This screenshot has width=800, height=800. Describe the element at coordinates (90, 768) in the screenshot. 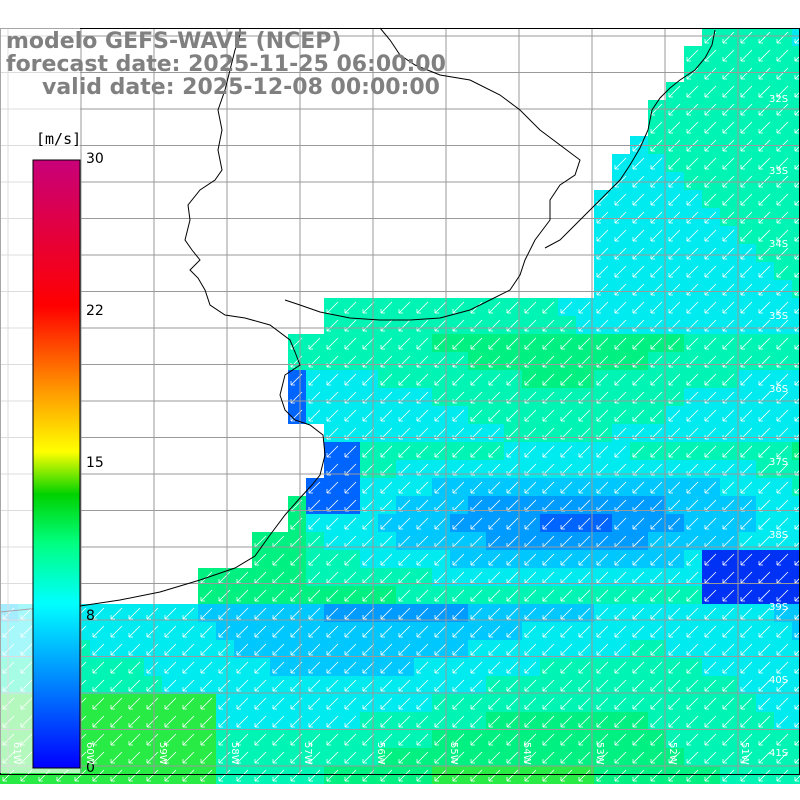

I see `colorbar-tick-label: 0` at that location.